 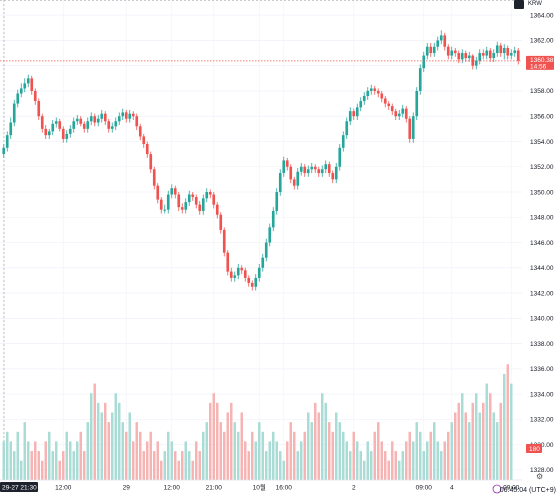 I want to click on price-tick-label: 1352.00, so click(x=542, y=167).